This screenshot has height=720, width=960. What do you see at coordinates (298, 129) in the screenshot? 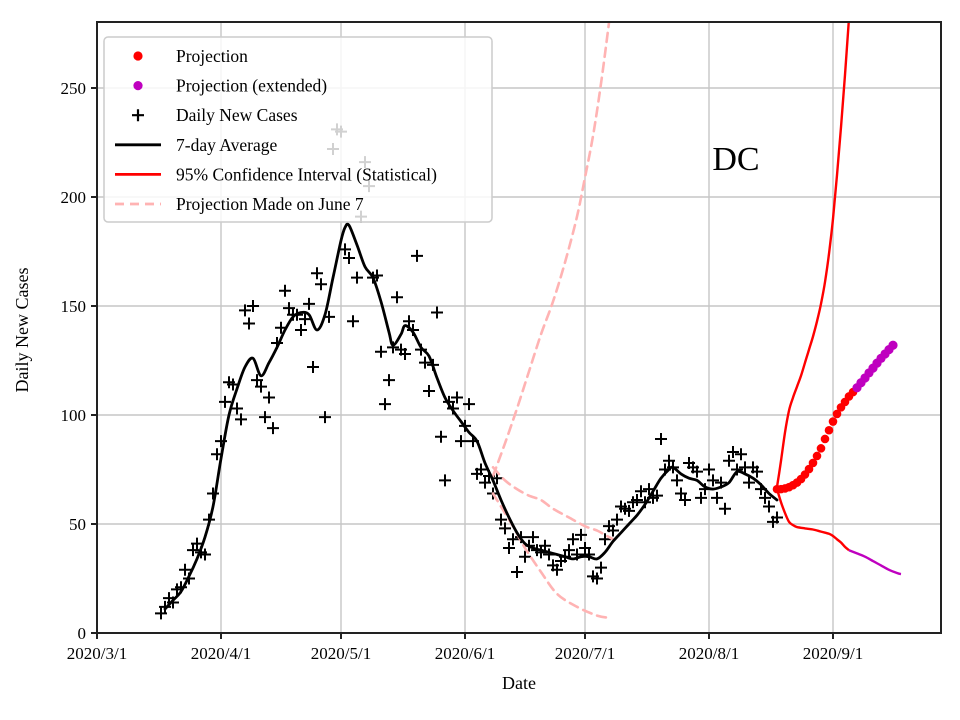
I see `legend-box` at bounding box center [298, 129].